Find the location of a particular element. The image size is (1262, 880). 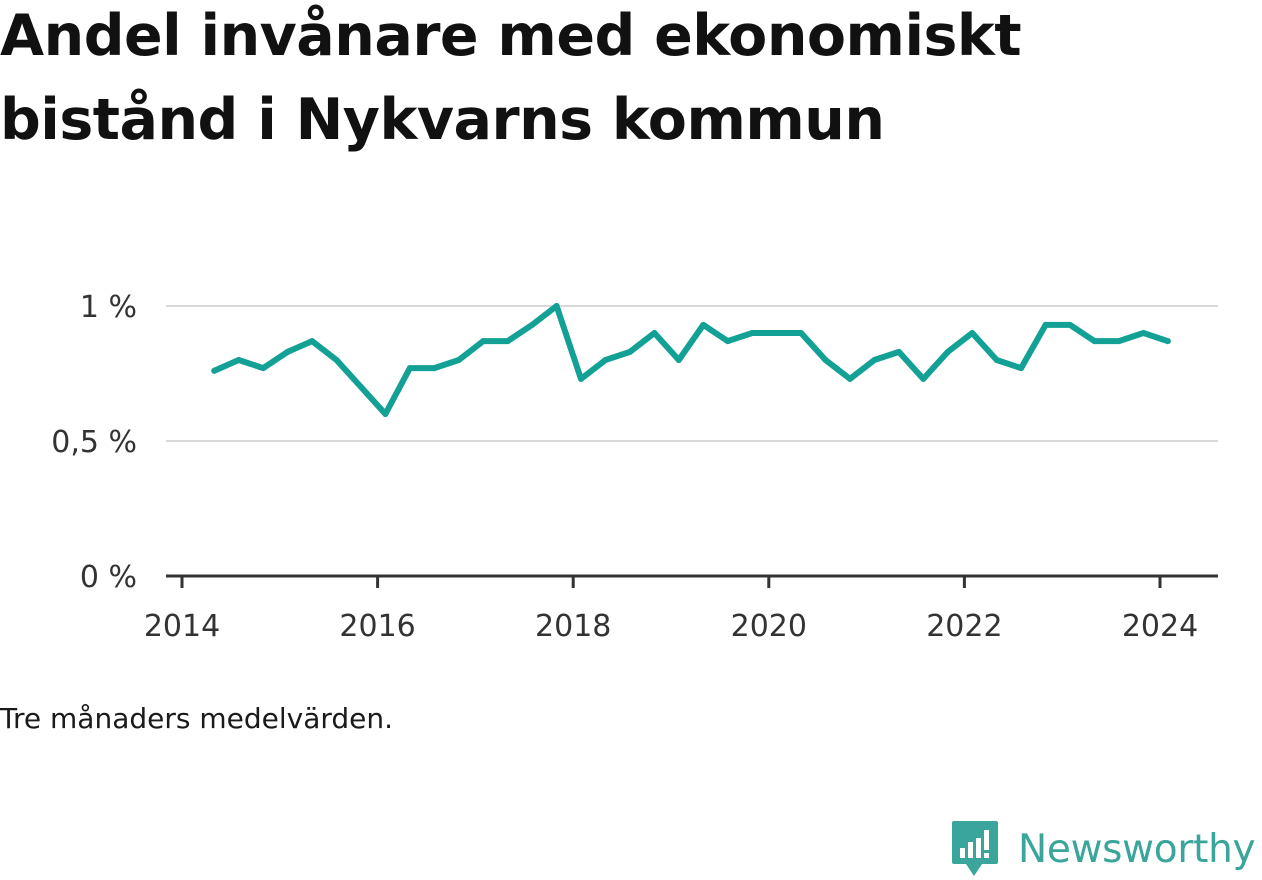

x-tick-label: 2020 is located at coordinates (769, 626).